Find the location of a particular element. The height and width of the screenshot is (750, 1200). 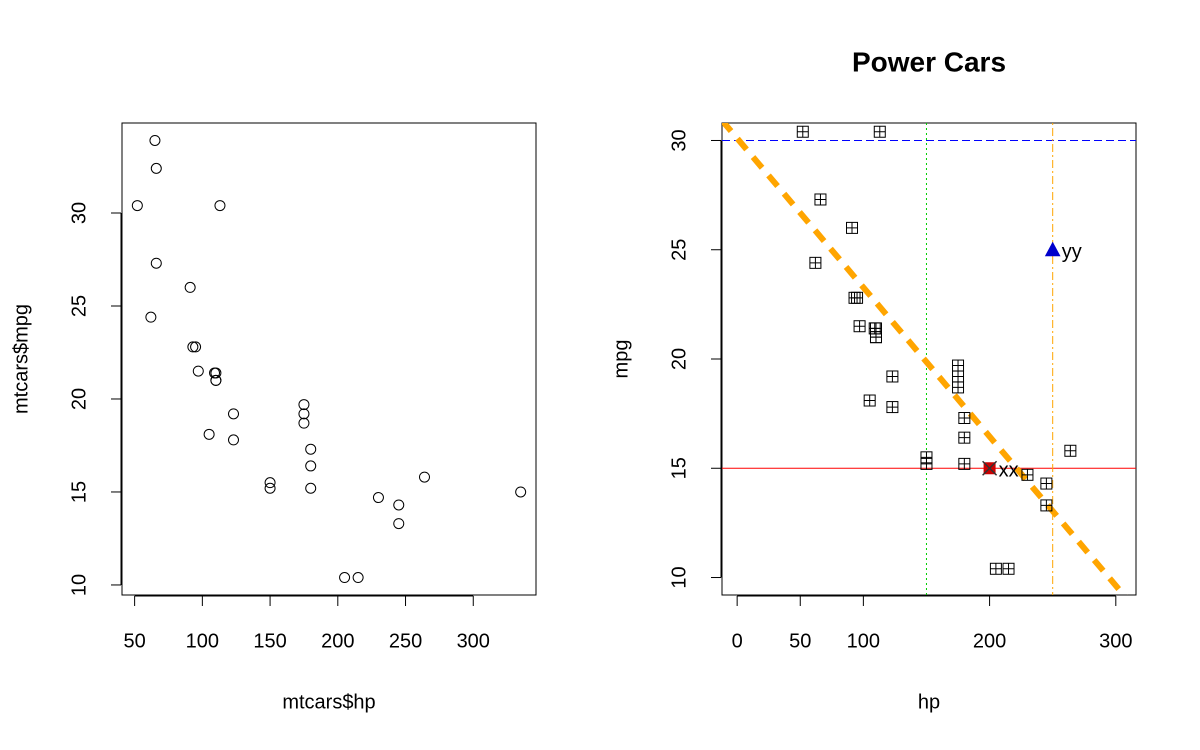

annotation-label: yy is located at coordinates (1072, 252).